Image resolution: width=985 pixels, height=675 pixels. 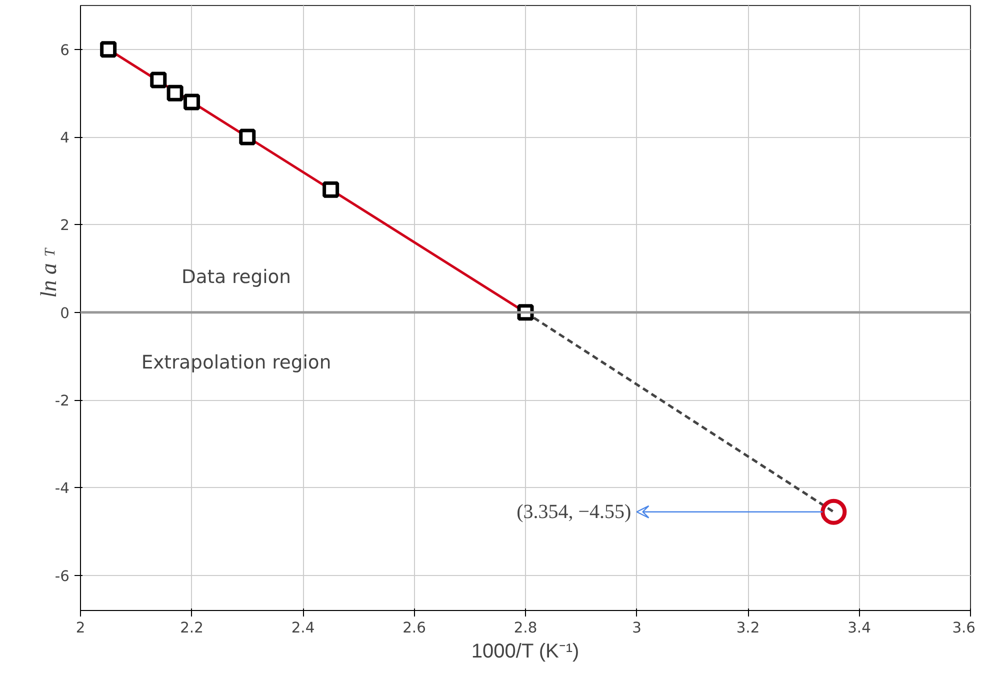 I want to click on x-tick-label: 2.4, so click(x=303, y=628).